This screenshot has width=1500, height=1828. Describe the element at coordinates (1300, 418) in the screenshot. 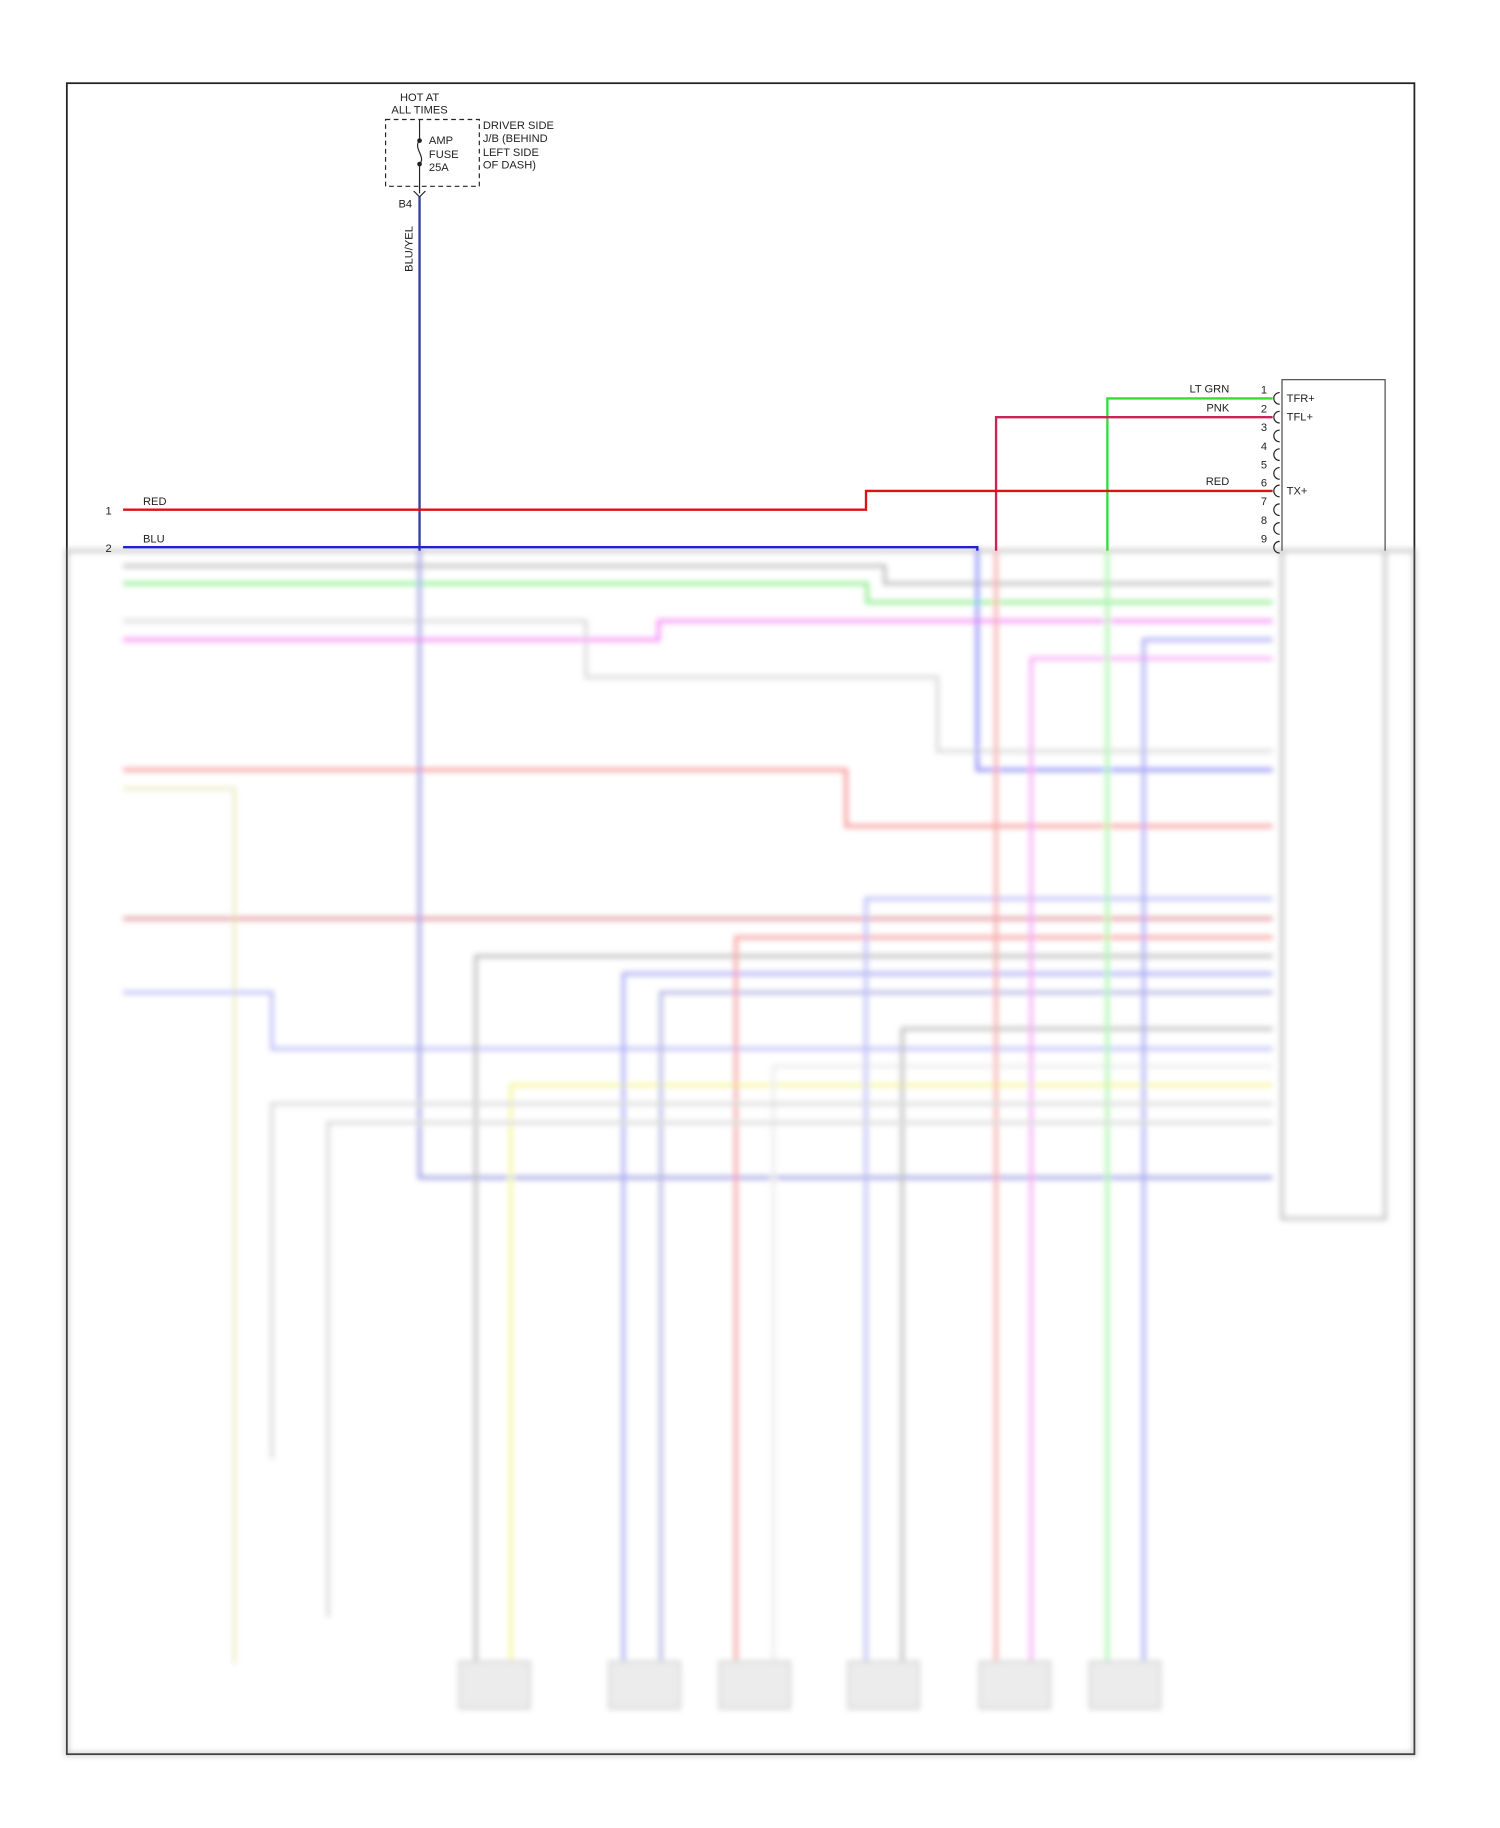

I see `pin-signal: TFL+` at that location.